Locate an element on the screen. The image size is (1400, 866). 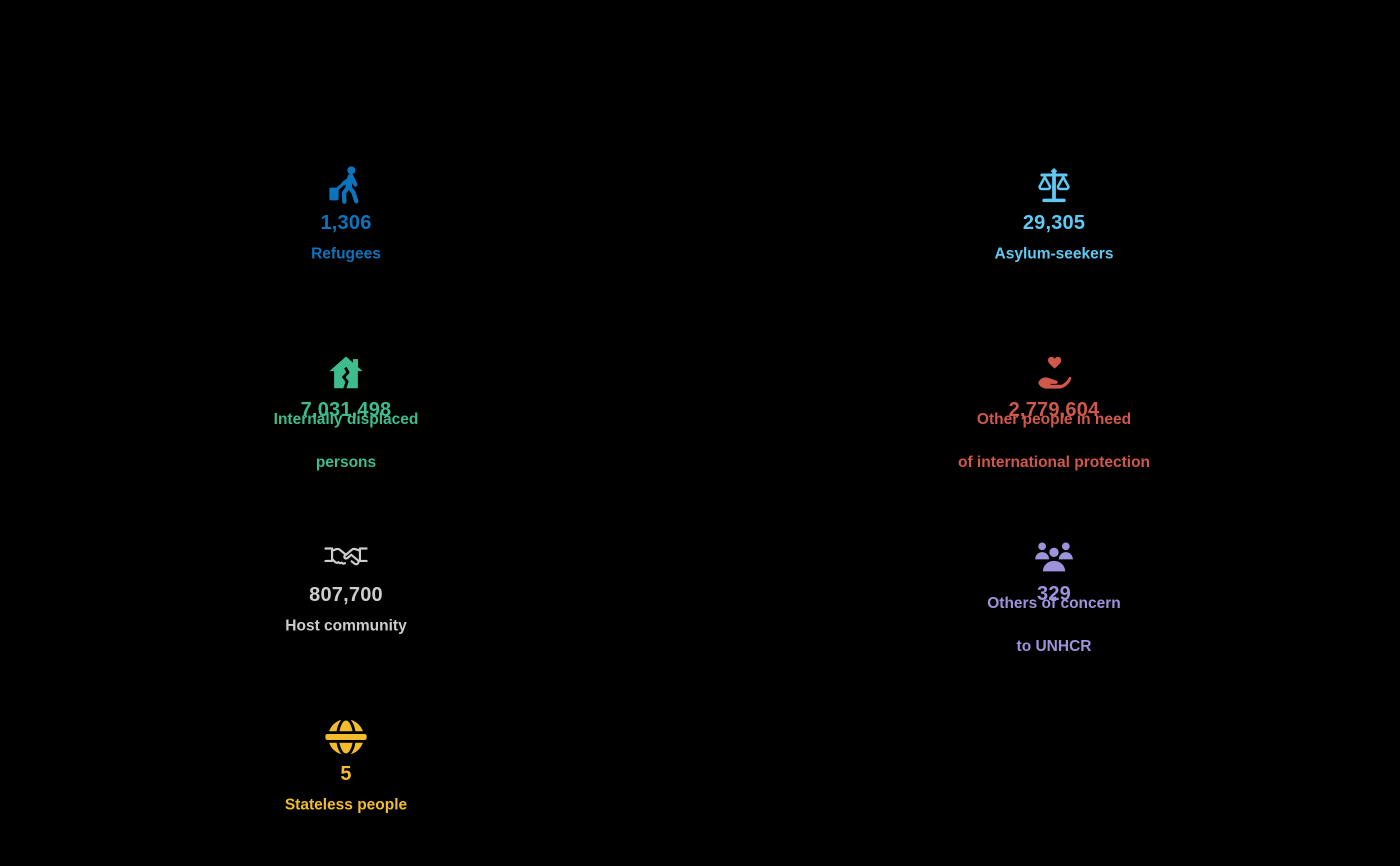
people-group-icon is located at coordinates (1054, 557).